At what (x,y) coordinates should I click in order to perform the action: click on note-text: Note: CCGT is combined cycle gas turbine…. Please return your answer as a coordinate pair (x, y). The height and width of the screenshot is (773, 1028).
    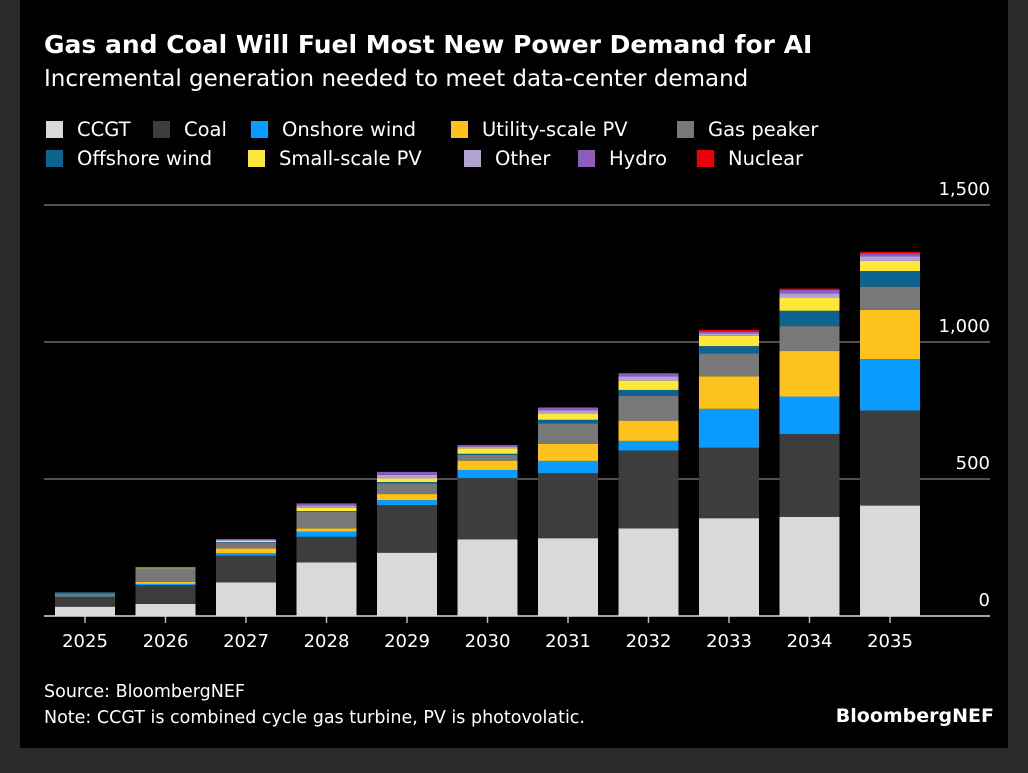
    Looking at the image, I should click on (314, 718).